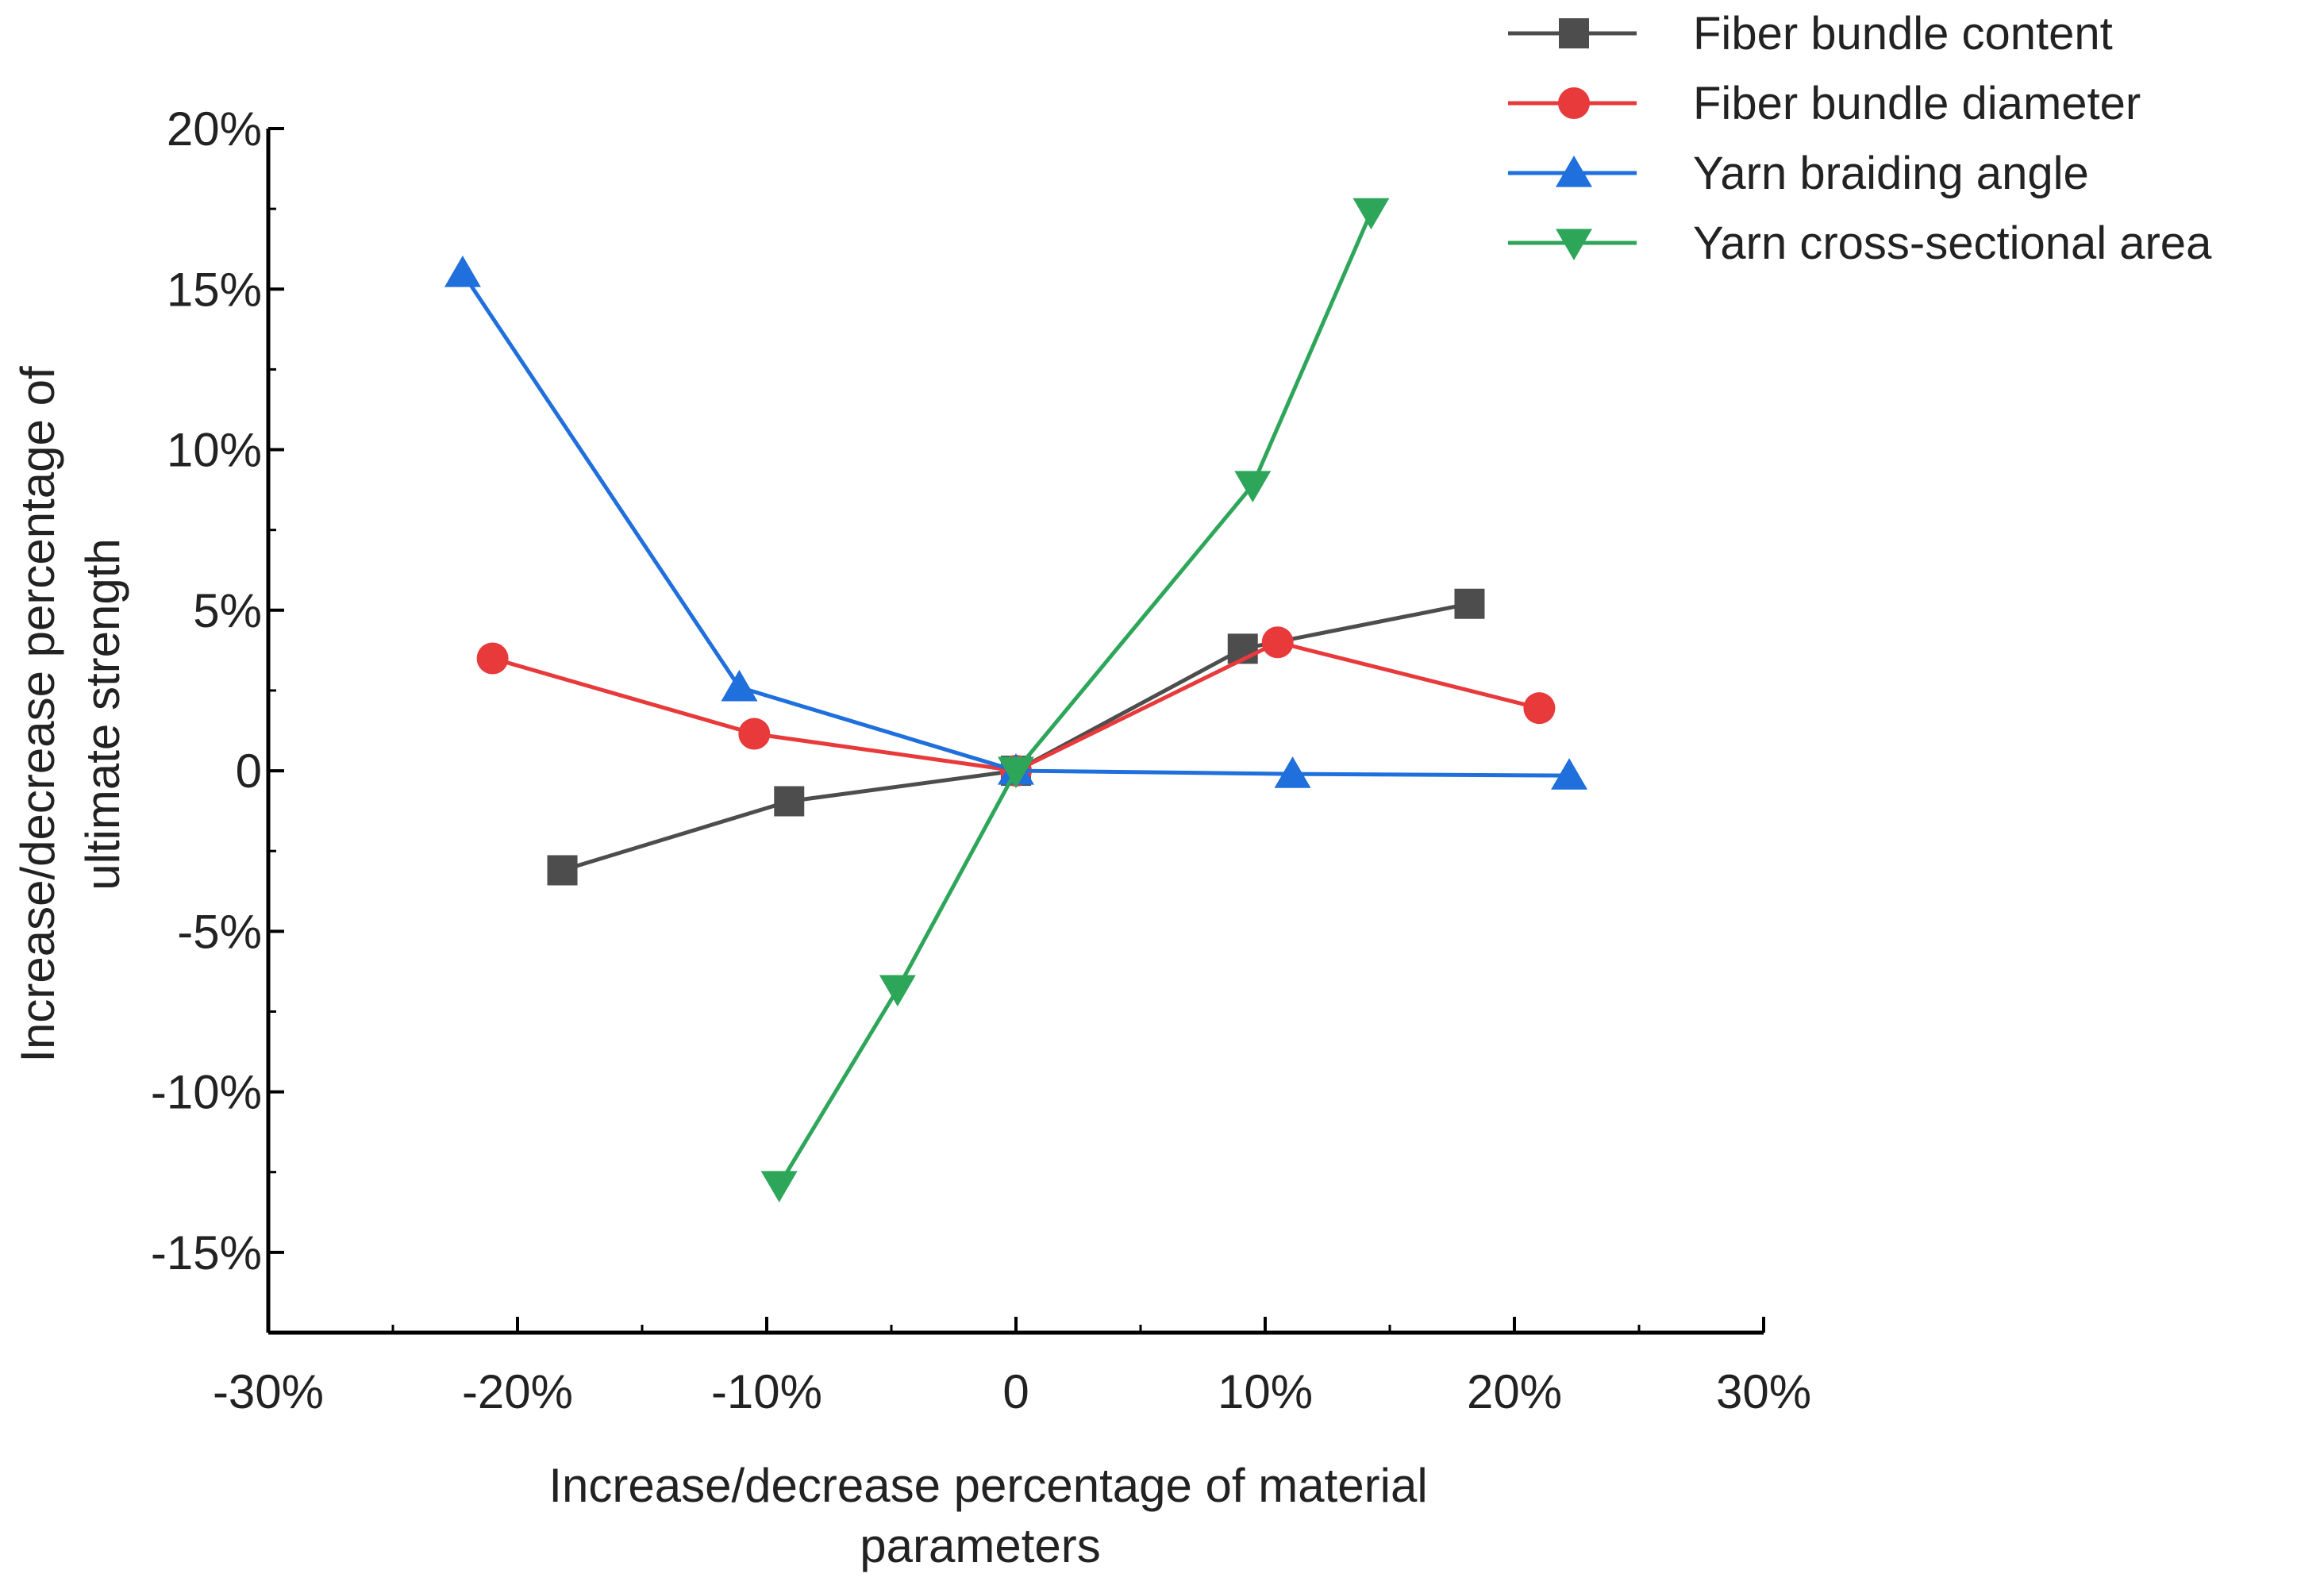 The width and height of the screenshot is (2324, 1593). I want to click on legend-item-3: Yarn cross-sectional area, so click(1860, 243).